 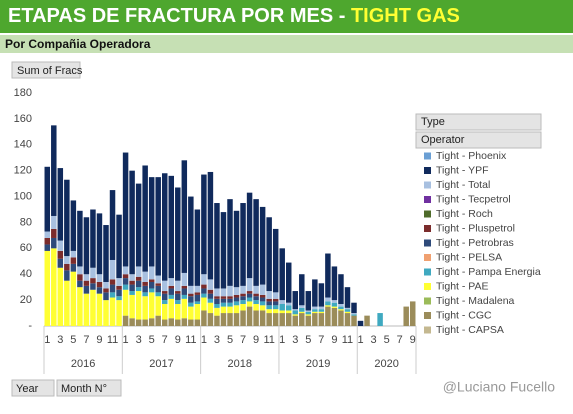 I want to click on value-field-button, so click(x=46, y=70).